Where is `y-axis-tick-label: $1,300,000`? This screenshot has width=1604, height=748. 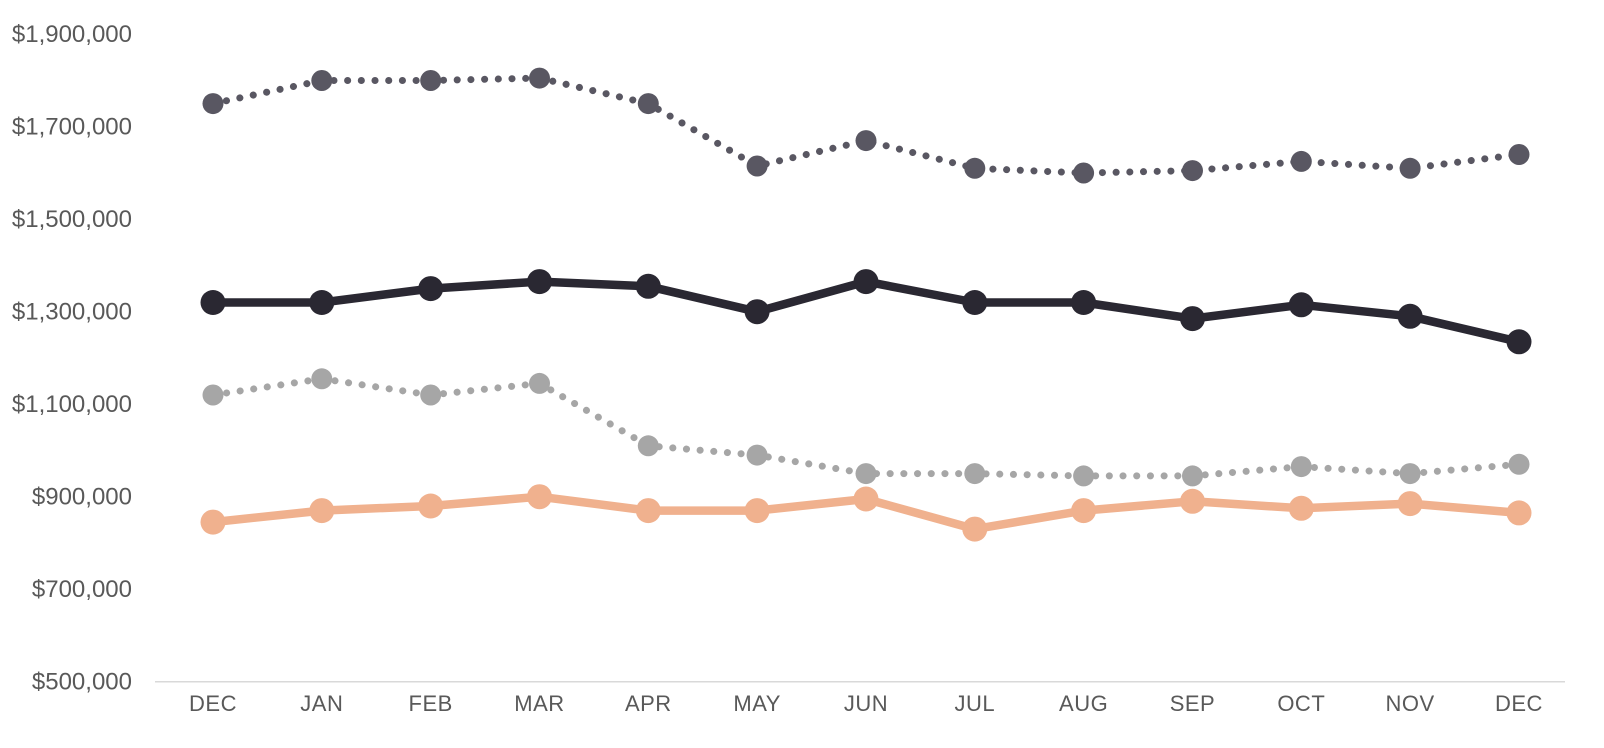 y-axis-tick-label: $1,300,000 is located at coordinates (72, 312).